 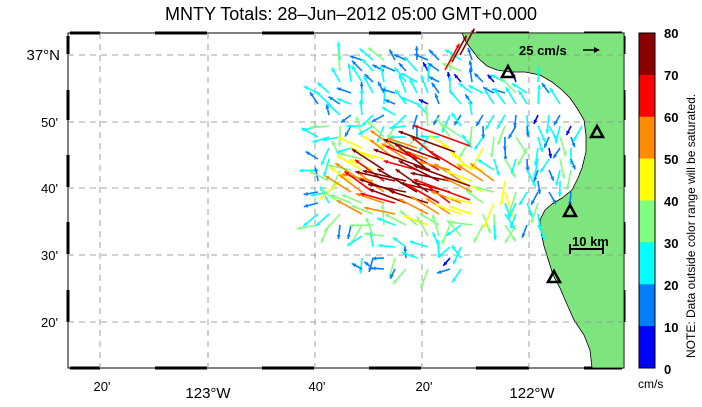 I want to click on colorbar-tick-60: 60, so click(x=671, y=117).